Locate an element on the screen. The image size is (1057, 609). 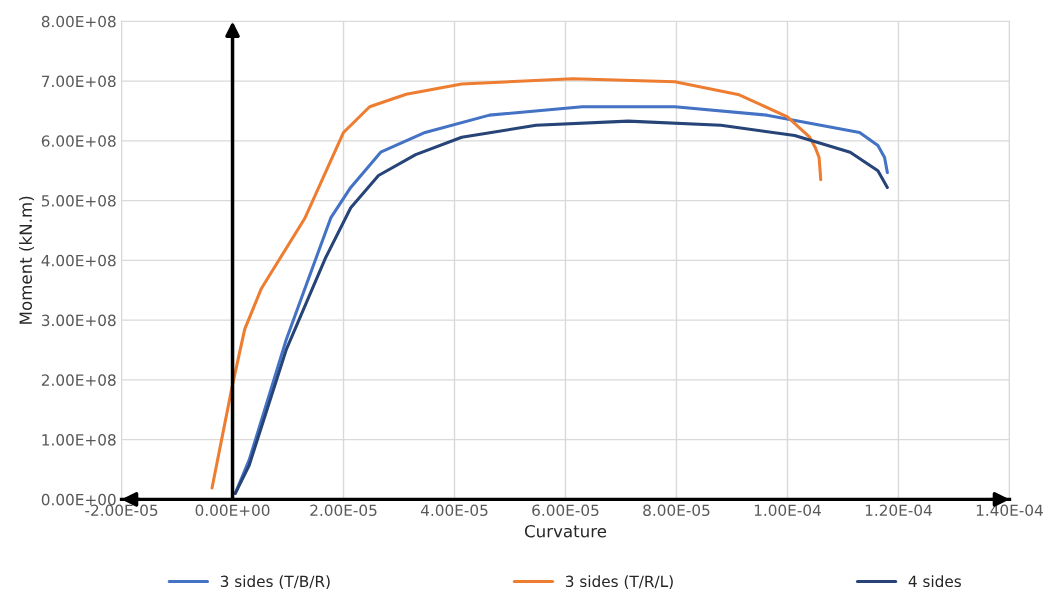
x-tick-label: -2.00E-05 is located at coordinates (121, 510).